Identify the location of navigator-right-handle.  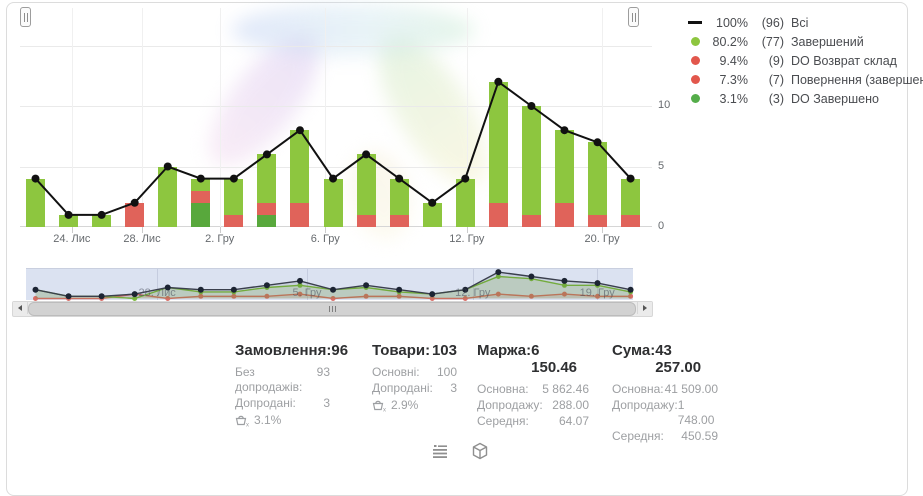
(633, 17).